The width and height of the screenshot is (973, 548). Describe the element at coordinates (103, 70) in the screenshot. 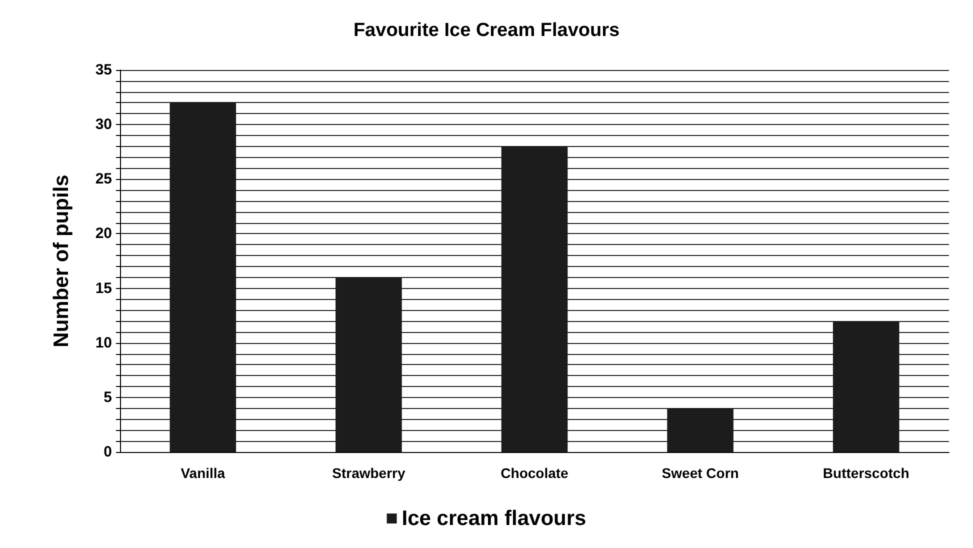

I see `y-tick-label: 35` at that location.